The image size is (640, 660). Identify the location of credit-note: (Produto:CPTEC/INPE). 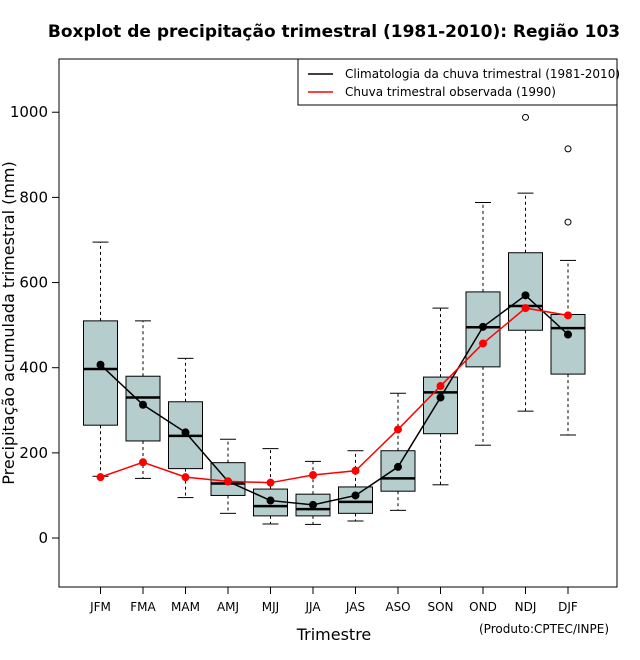
(544, 629).